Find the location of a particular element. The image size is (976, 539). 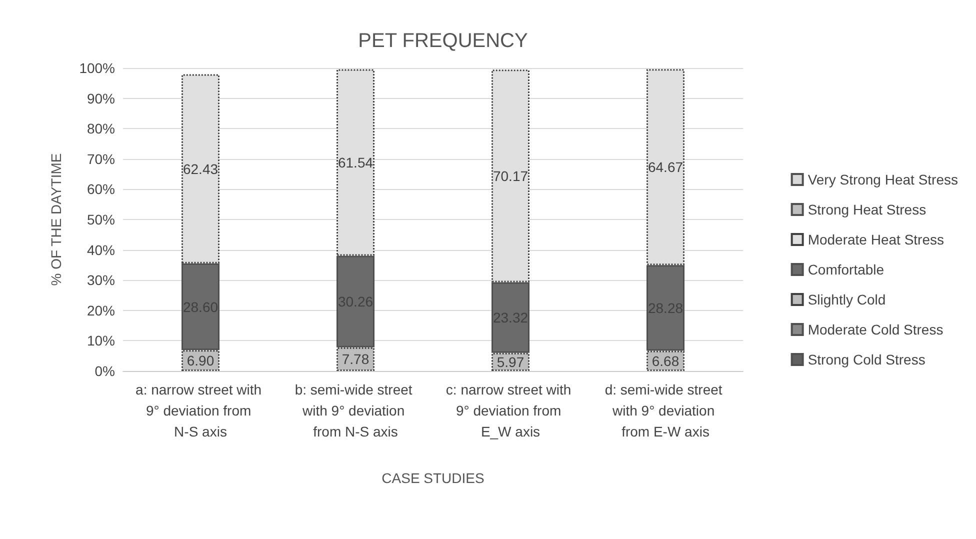

y-tick-label: 20% is located at coordinates (100, 310).